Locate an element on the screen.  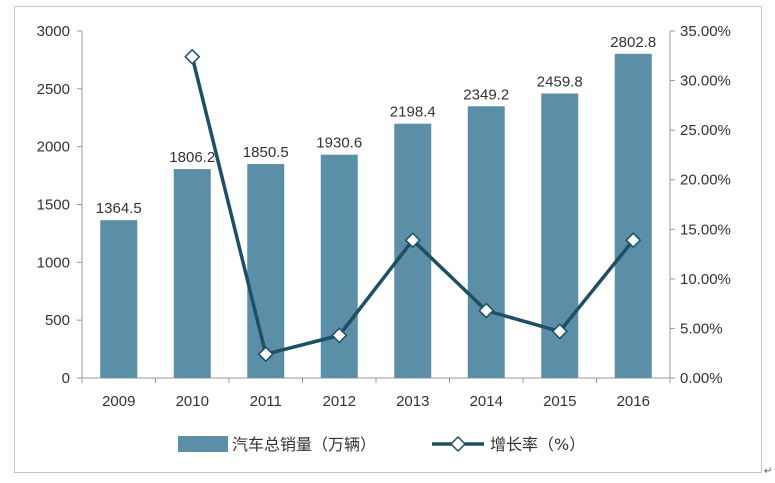
y-left-tick-label: 2000 is located at coordinates (53, 147).